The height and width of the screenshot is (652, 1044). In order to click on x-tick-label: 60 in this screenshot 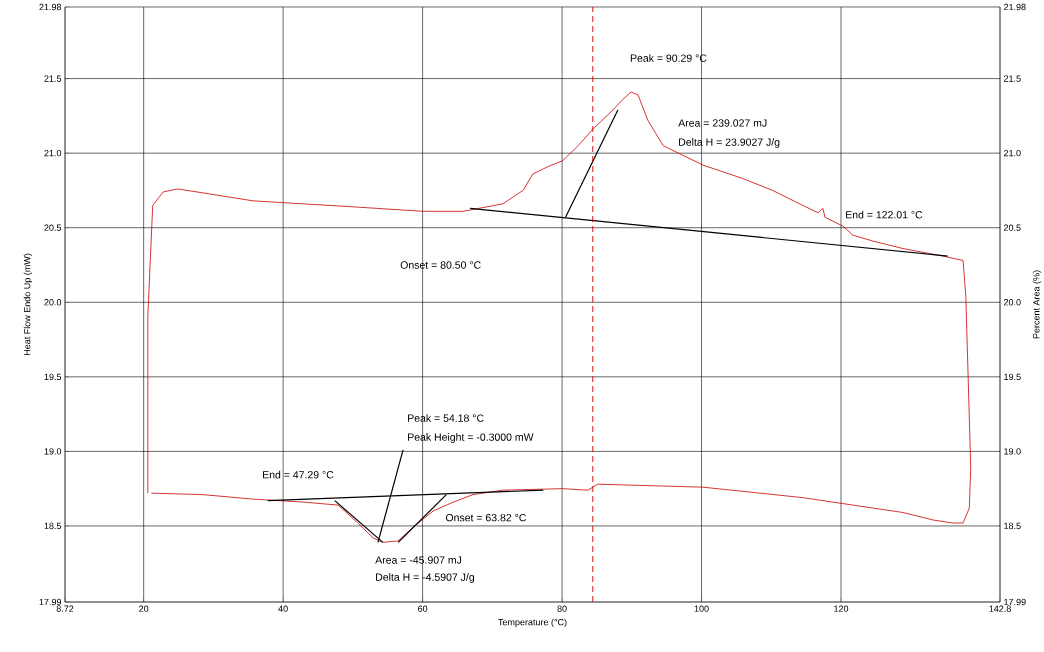, I will do `click(423, 608)`.